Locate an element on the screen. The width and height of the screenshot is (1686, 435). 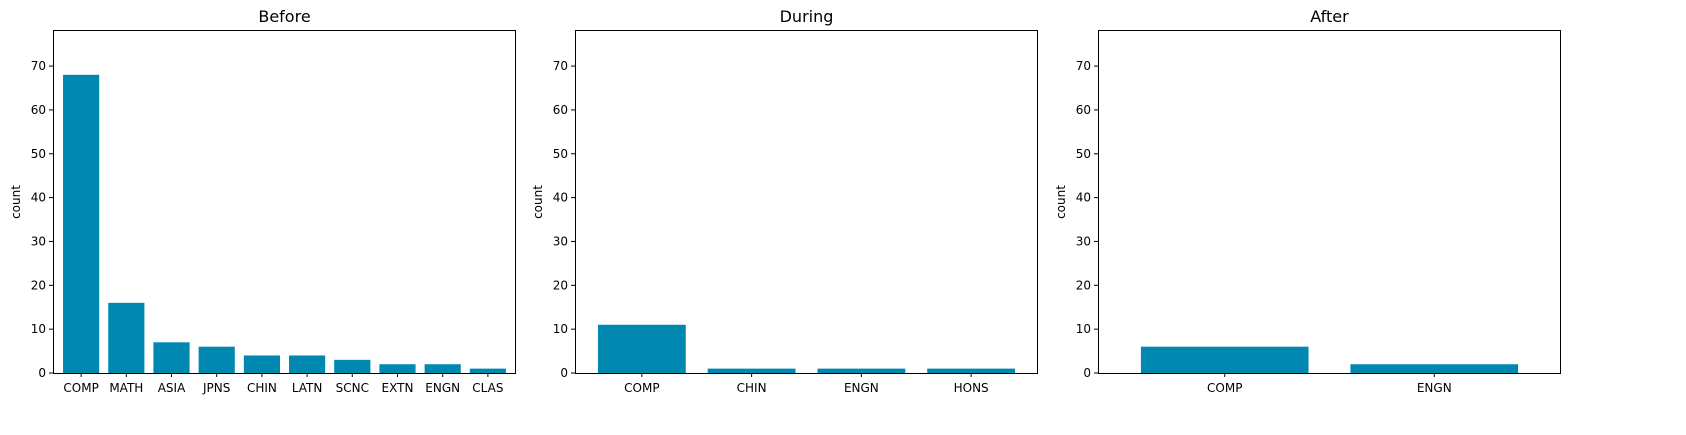
x-tick-label: SCNC is located at coordinates (352, 388).